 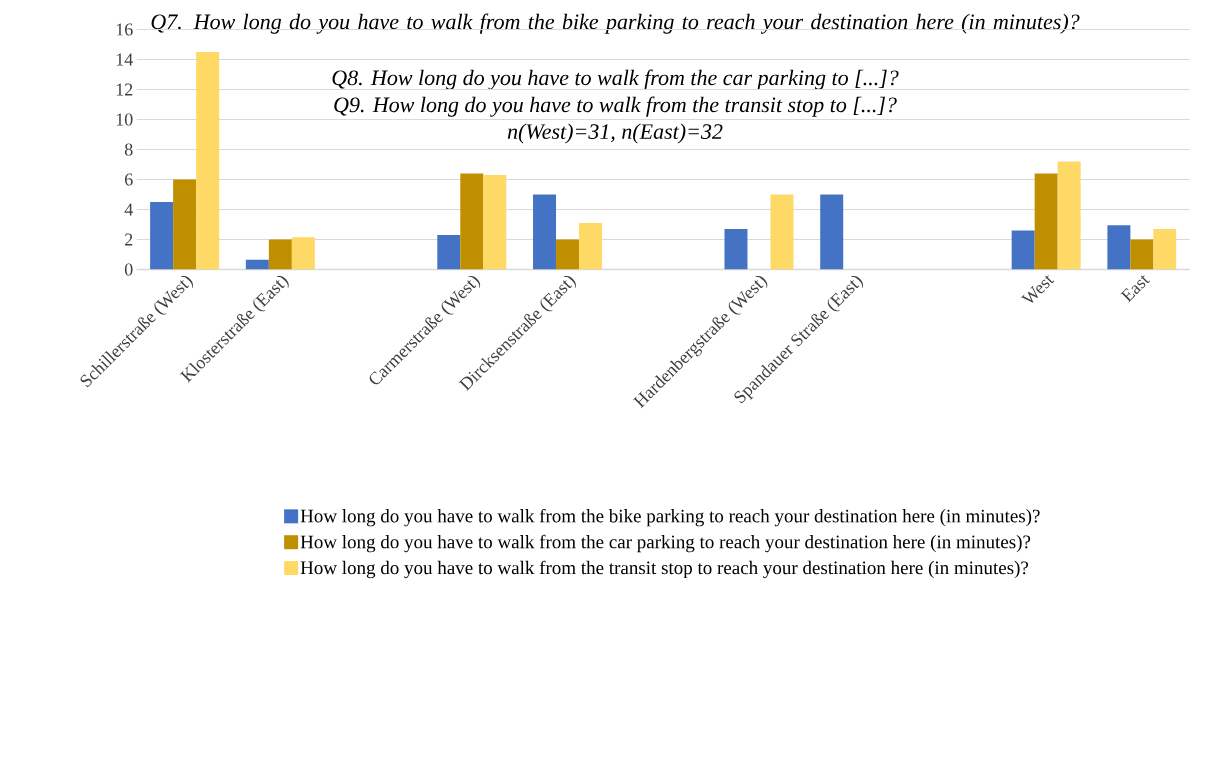 What do you see at coordinates (1038, 289) in the screenshot?
I see `x-tick-label: West` at bounding box center [1038, 289].